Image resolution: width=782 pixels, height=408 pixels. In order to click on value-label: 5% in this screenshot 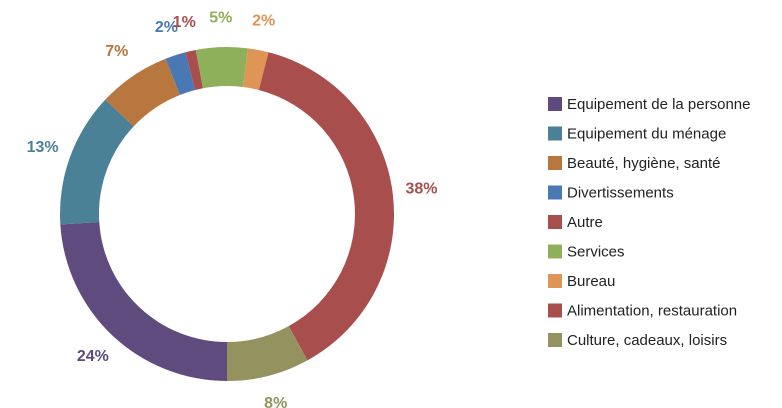, I will do `click(220, 17)`.